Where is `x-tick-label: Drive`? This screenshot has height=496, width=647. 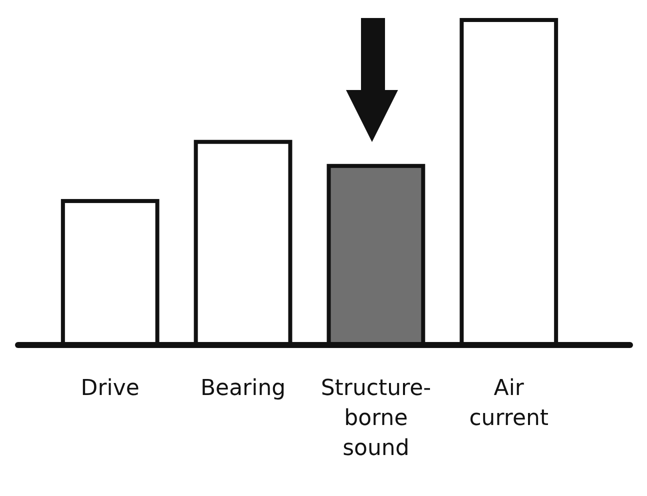 x-tick-label: Drive is located at coordinates (110, 388).